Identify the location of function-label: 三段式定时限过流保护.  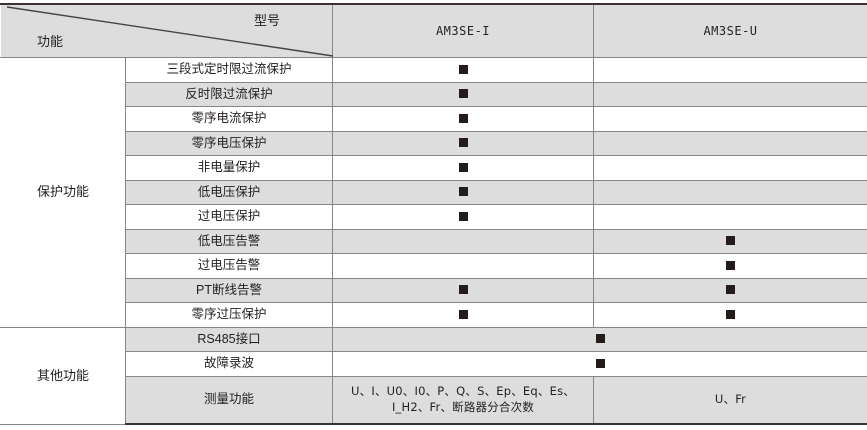
(229, 70).